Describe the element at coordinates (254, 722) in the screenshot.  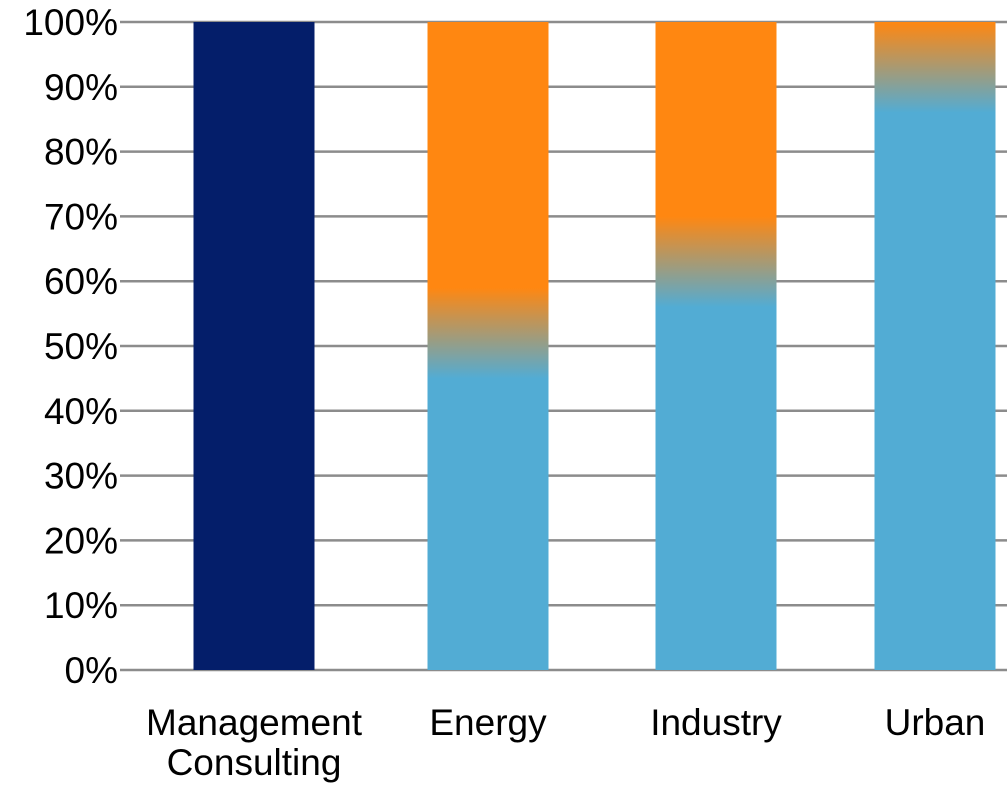
I see `x-tick-label: Management` at that location.